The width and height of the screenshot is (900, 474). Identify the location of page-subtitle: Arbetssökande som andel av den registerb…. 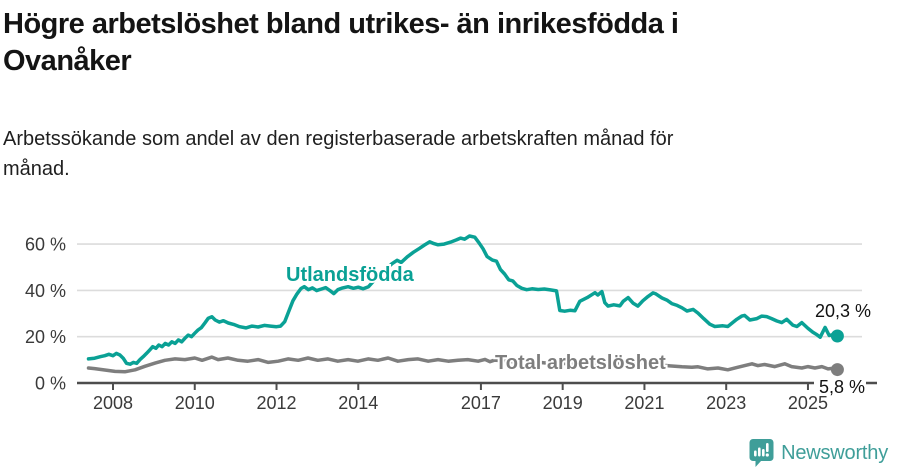
(338, 154).